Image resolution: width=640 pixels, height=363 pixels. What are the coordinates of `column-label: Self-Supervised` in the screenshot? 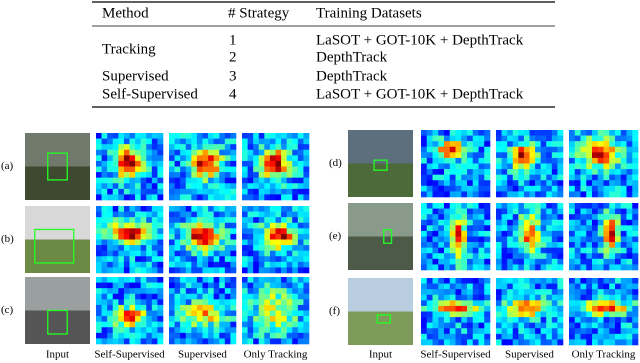 It's located at (455, 355).